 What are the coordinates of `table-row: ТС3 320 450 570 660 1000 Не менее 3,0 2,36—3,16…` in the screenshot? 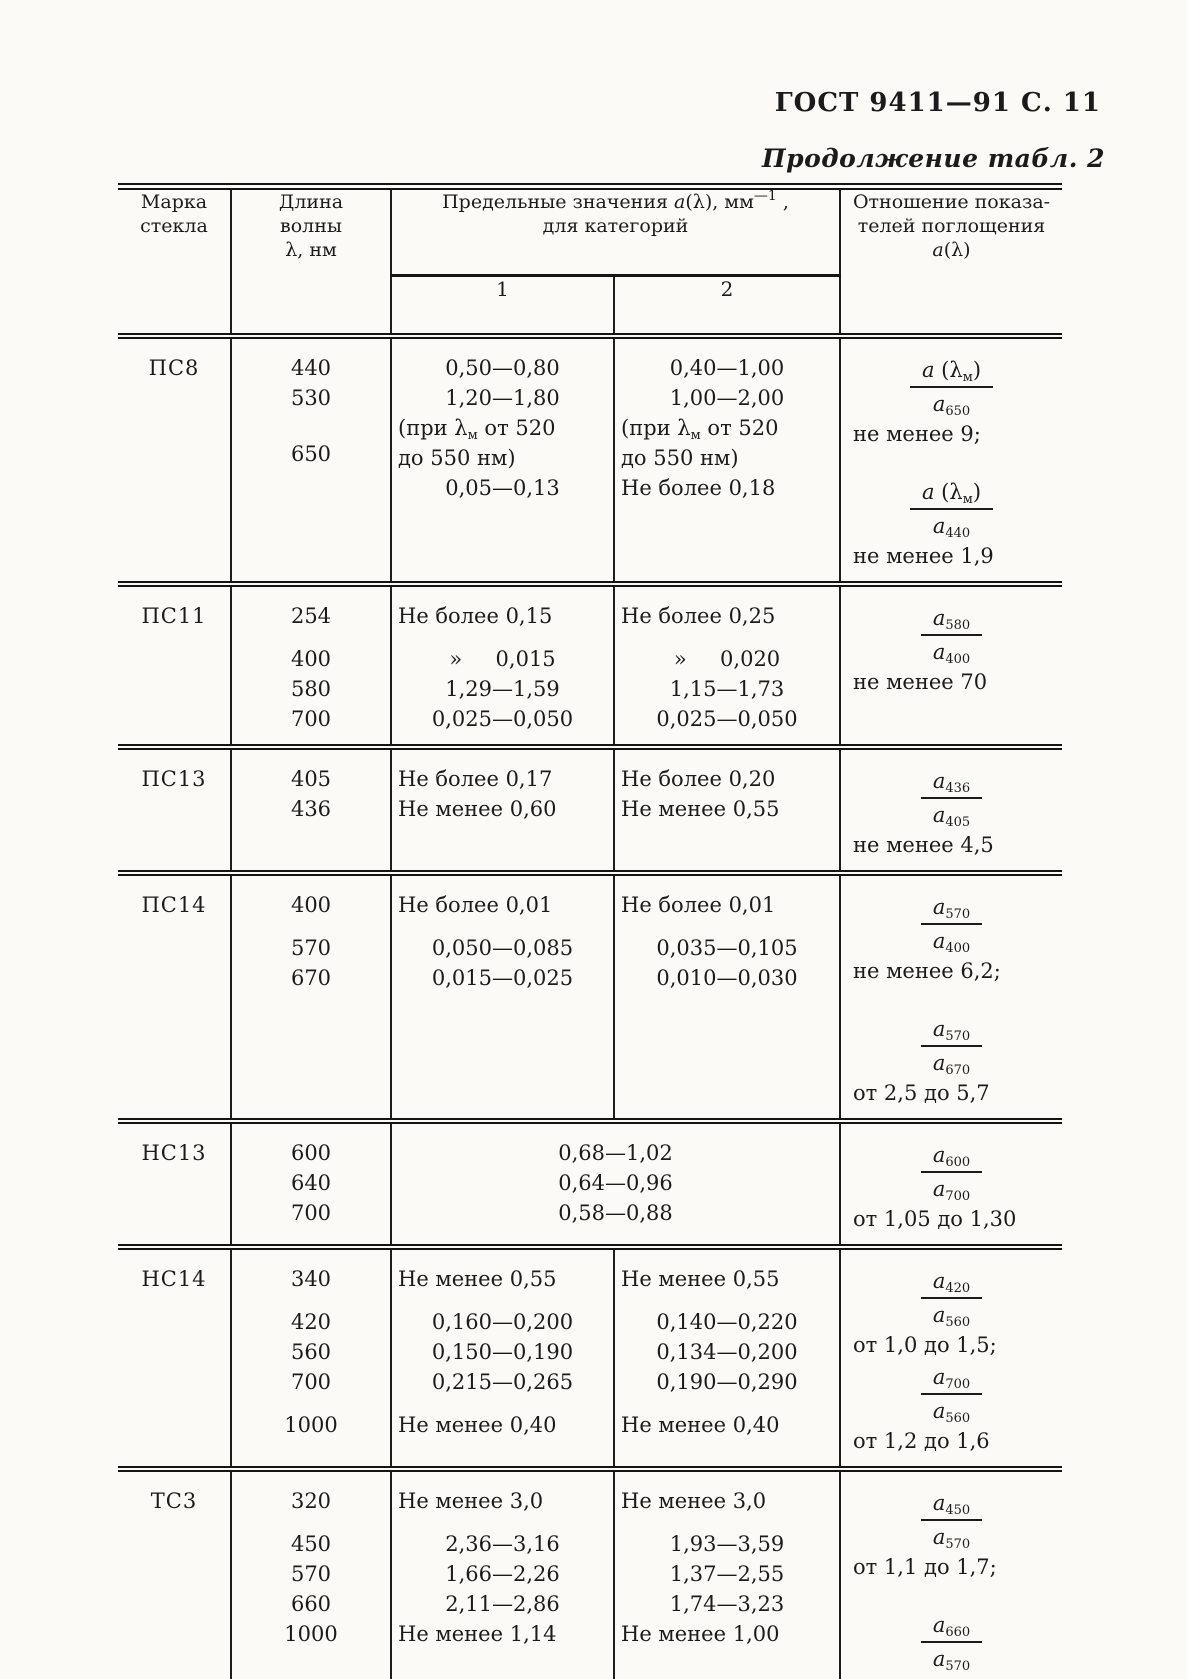 It's located at (590, 1572).